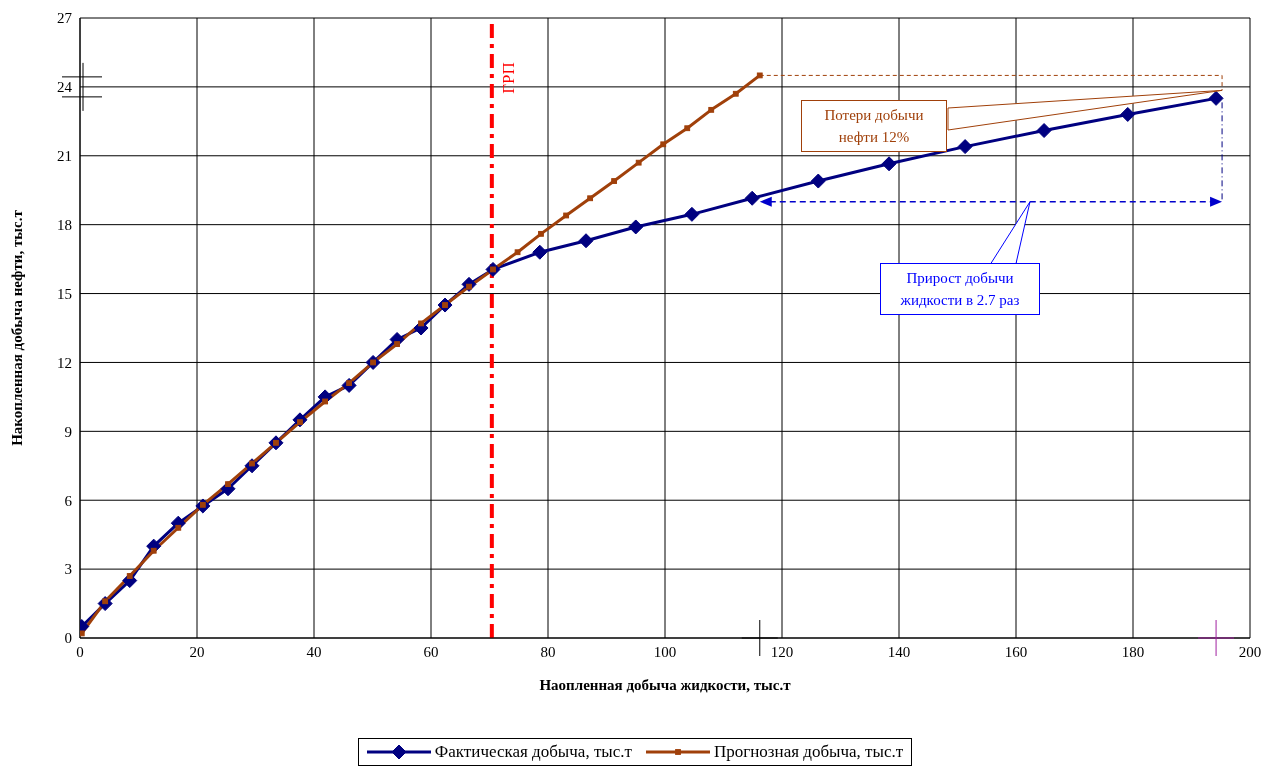  What do you see at coordinates (314, 651) in the screenshot?
I see `x-tick-label: 40` at bounding box center [314, 651].